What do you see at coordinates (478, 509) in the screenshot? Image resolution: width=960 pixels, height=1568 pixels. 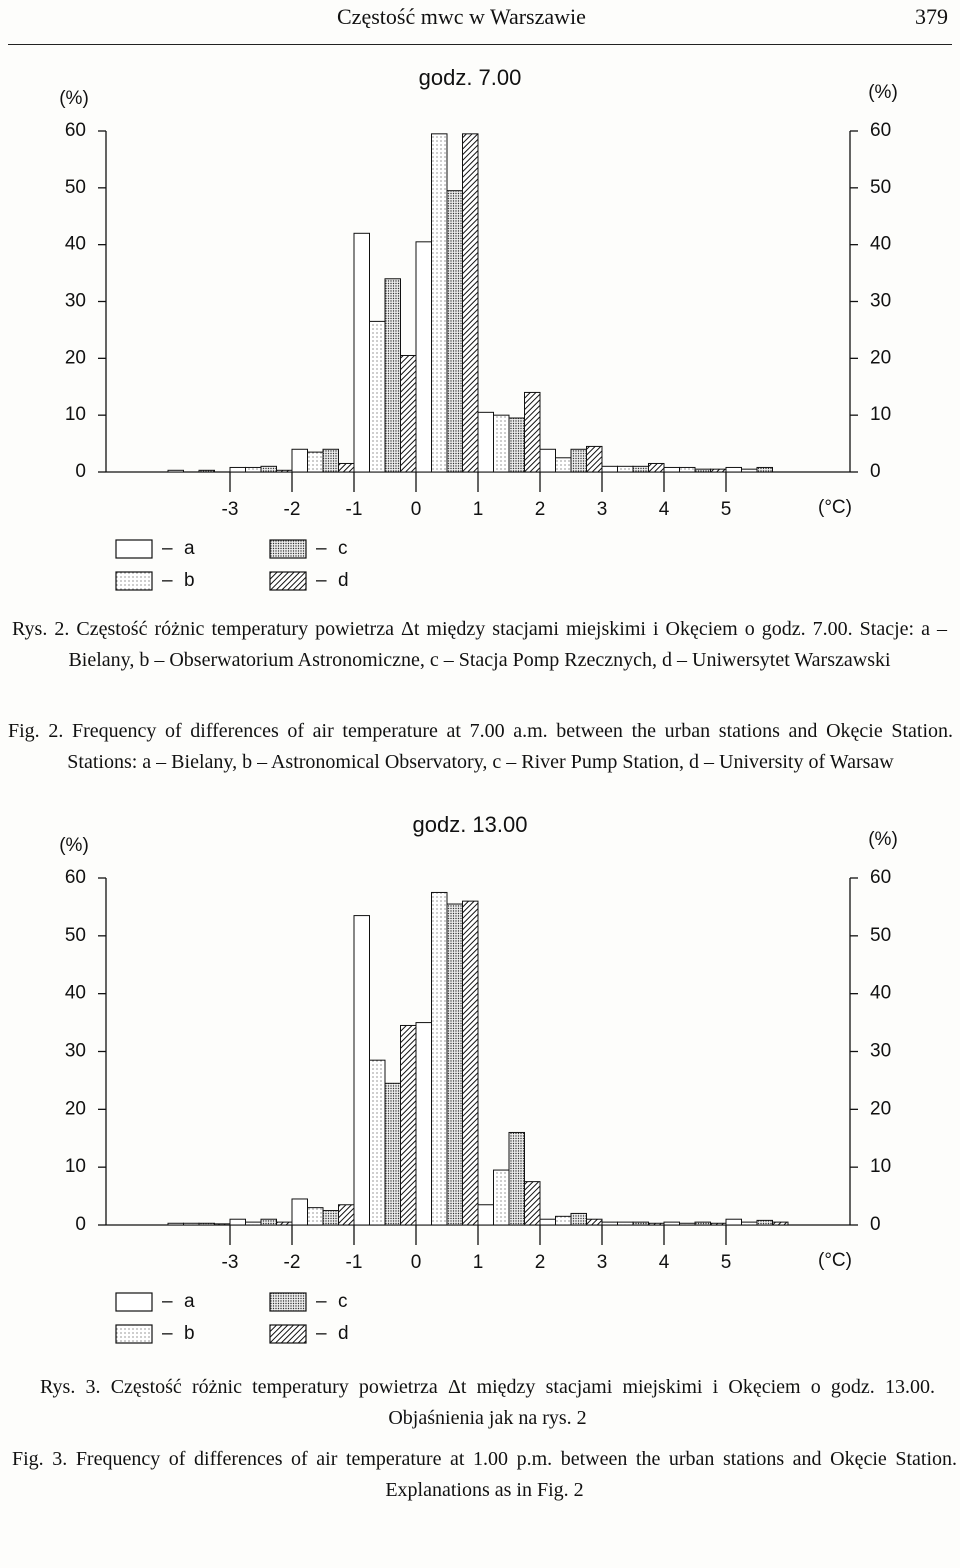 I see `x-tick-label: 1` at bounding box center [478, 509].